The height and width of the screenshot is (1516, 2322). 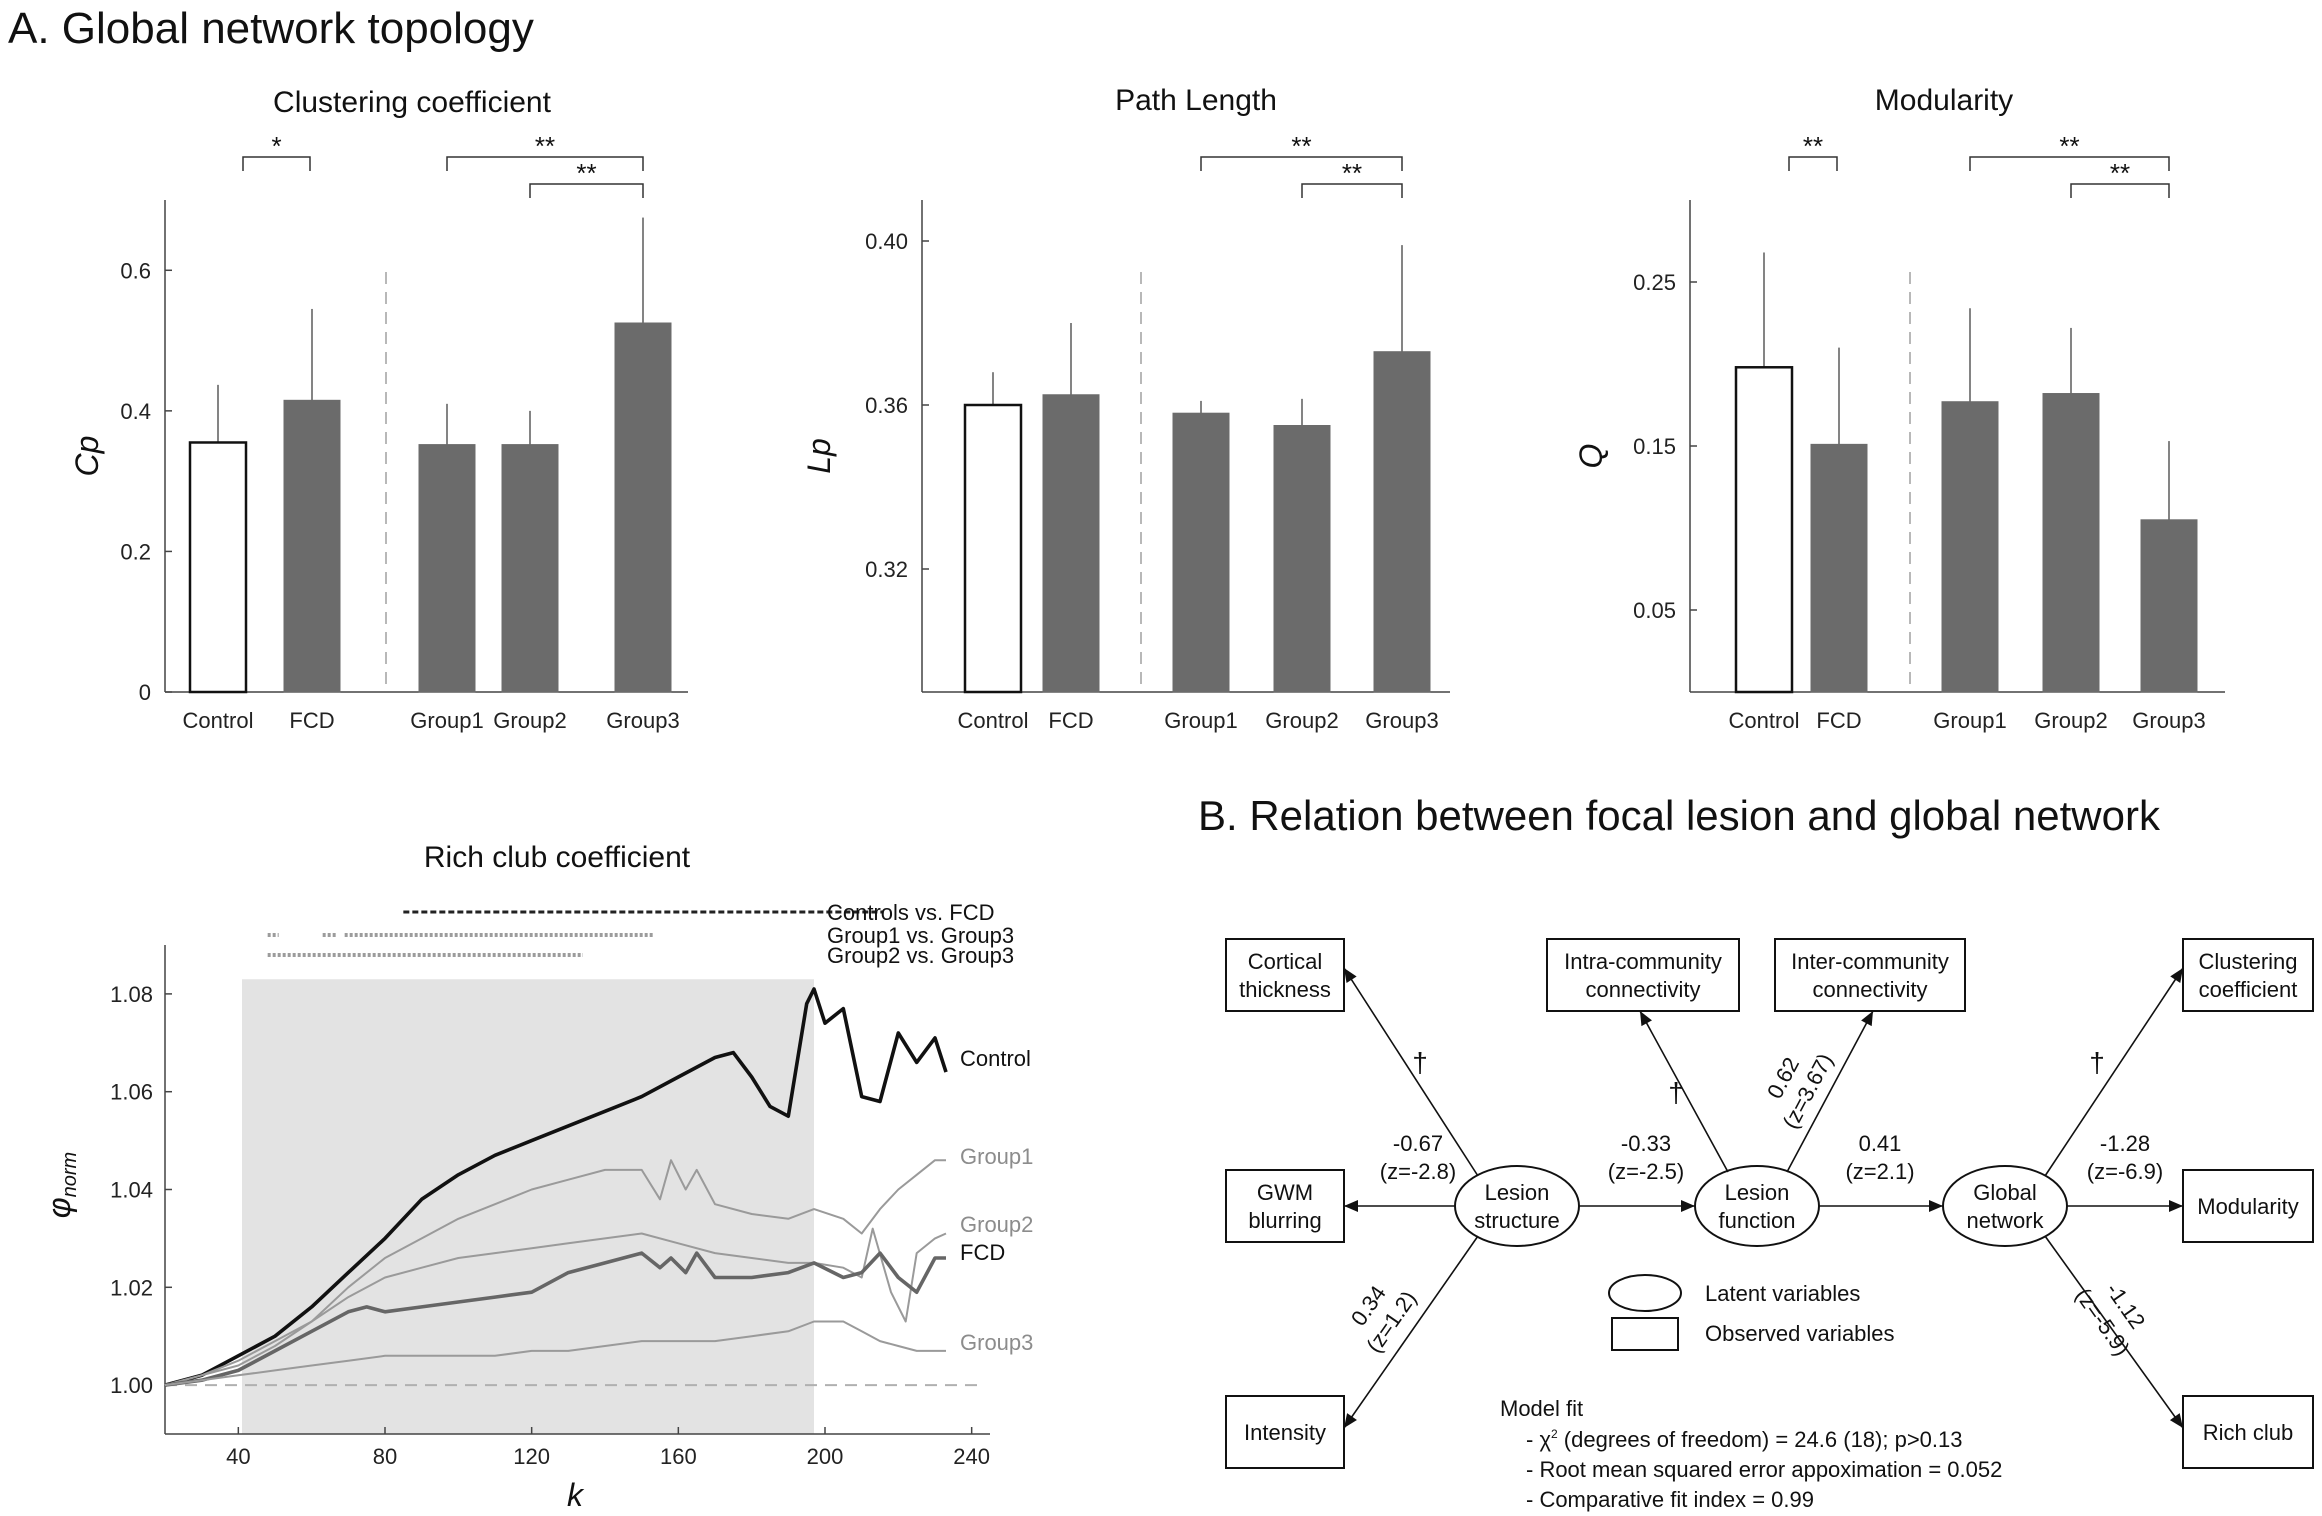 I want to click on path-cortical-head, so click(x=1350, y=976).